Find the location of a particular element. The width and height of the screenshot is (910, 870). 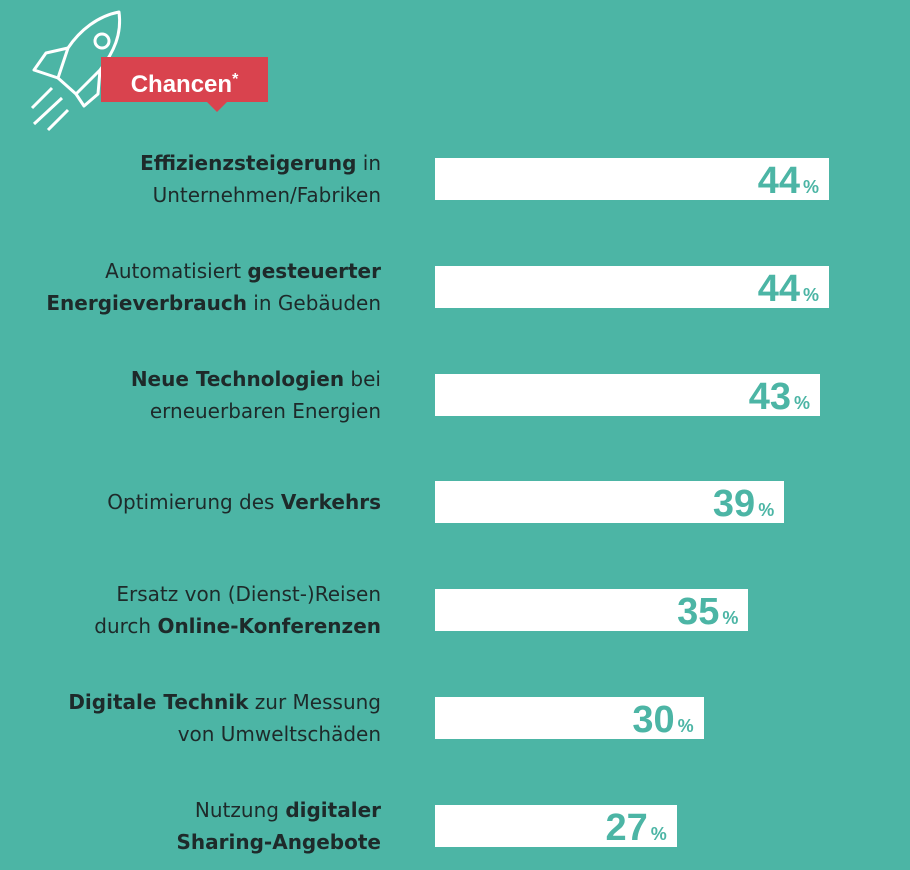

bar-row: Optimierung des Verkehrs 39% is located at coordinates (455, 503).